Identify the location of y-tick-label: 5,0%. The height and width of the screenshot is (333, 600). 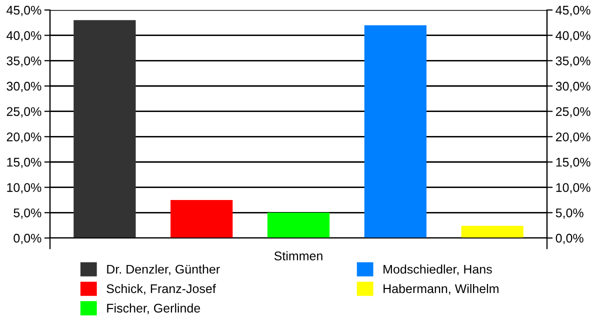
(28, 213).